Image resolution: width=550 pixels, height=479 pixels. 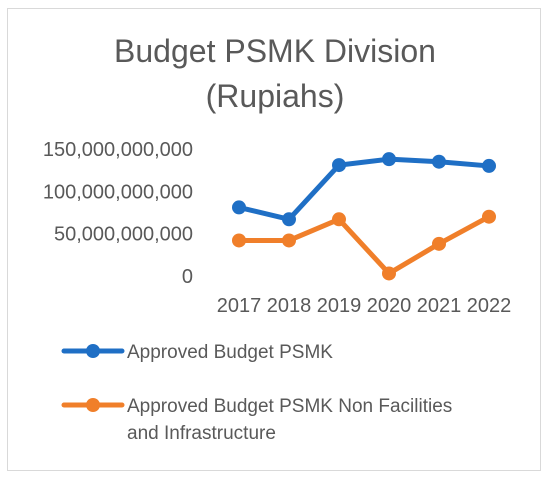 I want to click on x-tick-label: 2022, so click(x=489, y=306).